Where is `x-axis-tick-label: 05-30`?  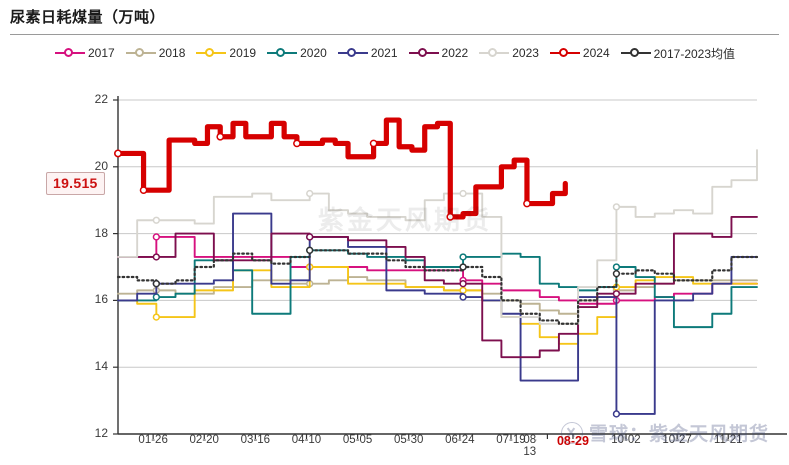 x-axis-tick-label: 05-30 is located at coordinates (409, 440).